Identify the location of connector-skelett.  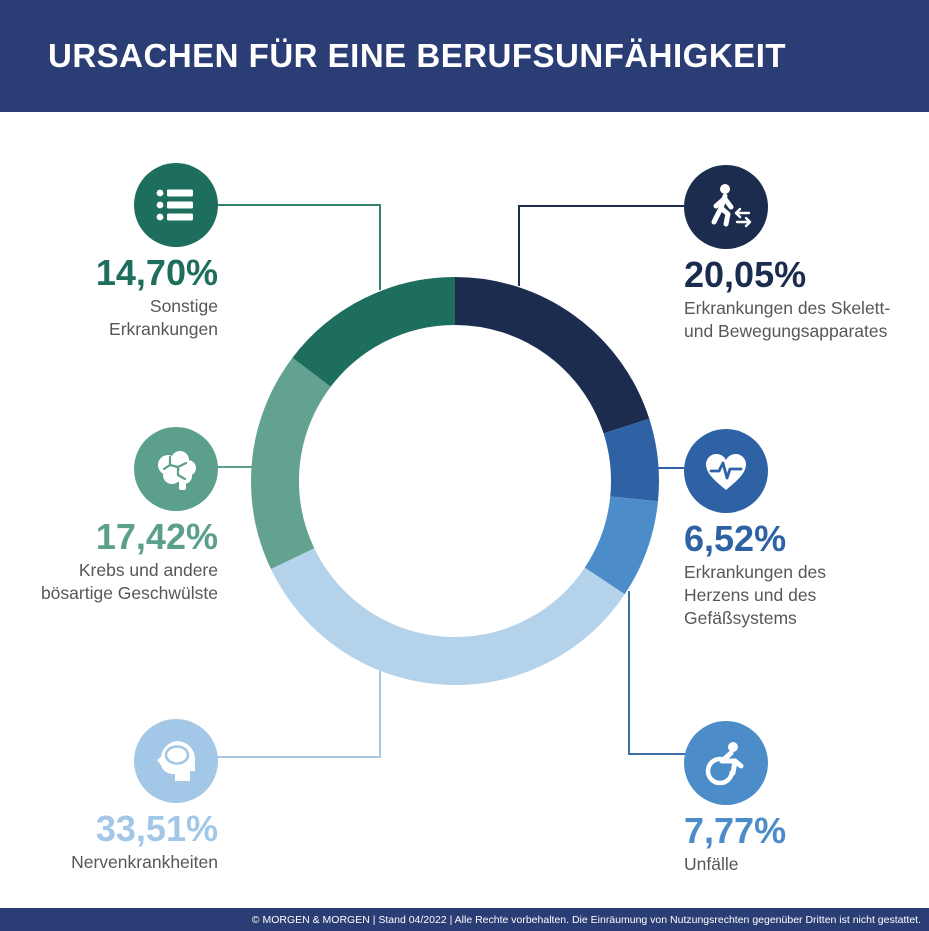
(601, 245).